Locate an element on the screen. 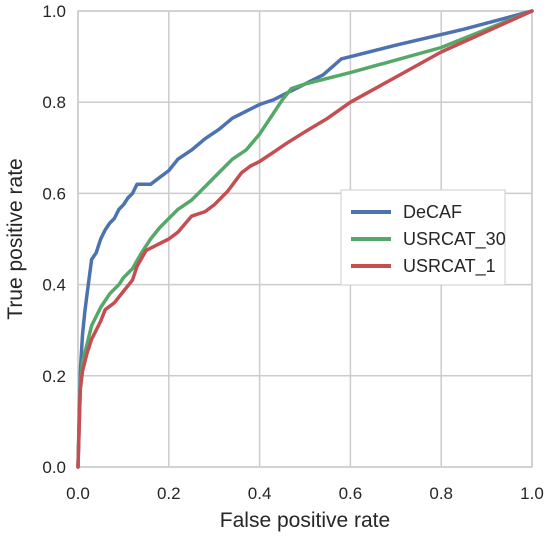  x-tick-label: 0.6 is located at coordinates (351, 493).